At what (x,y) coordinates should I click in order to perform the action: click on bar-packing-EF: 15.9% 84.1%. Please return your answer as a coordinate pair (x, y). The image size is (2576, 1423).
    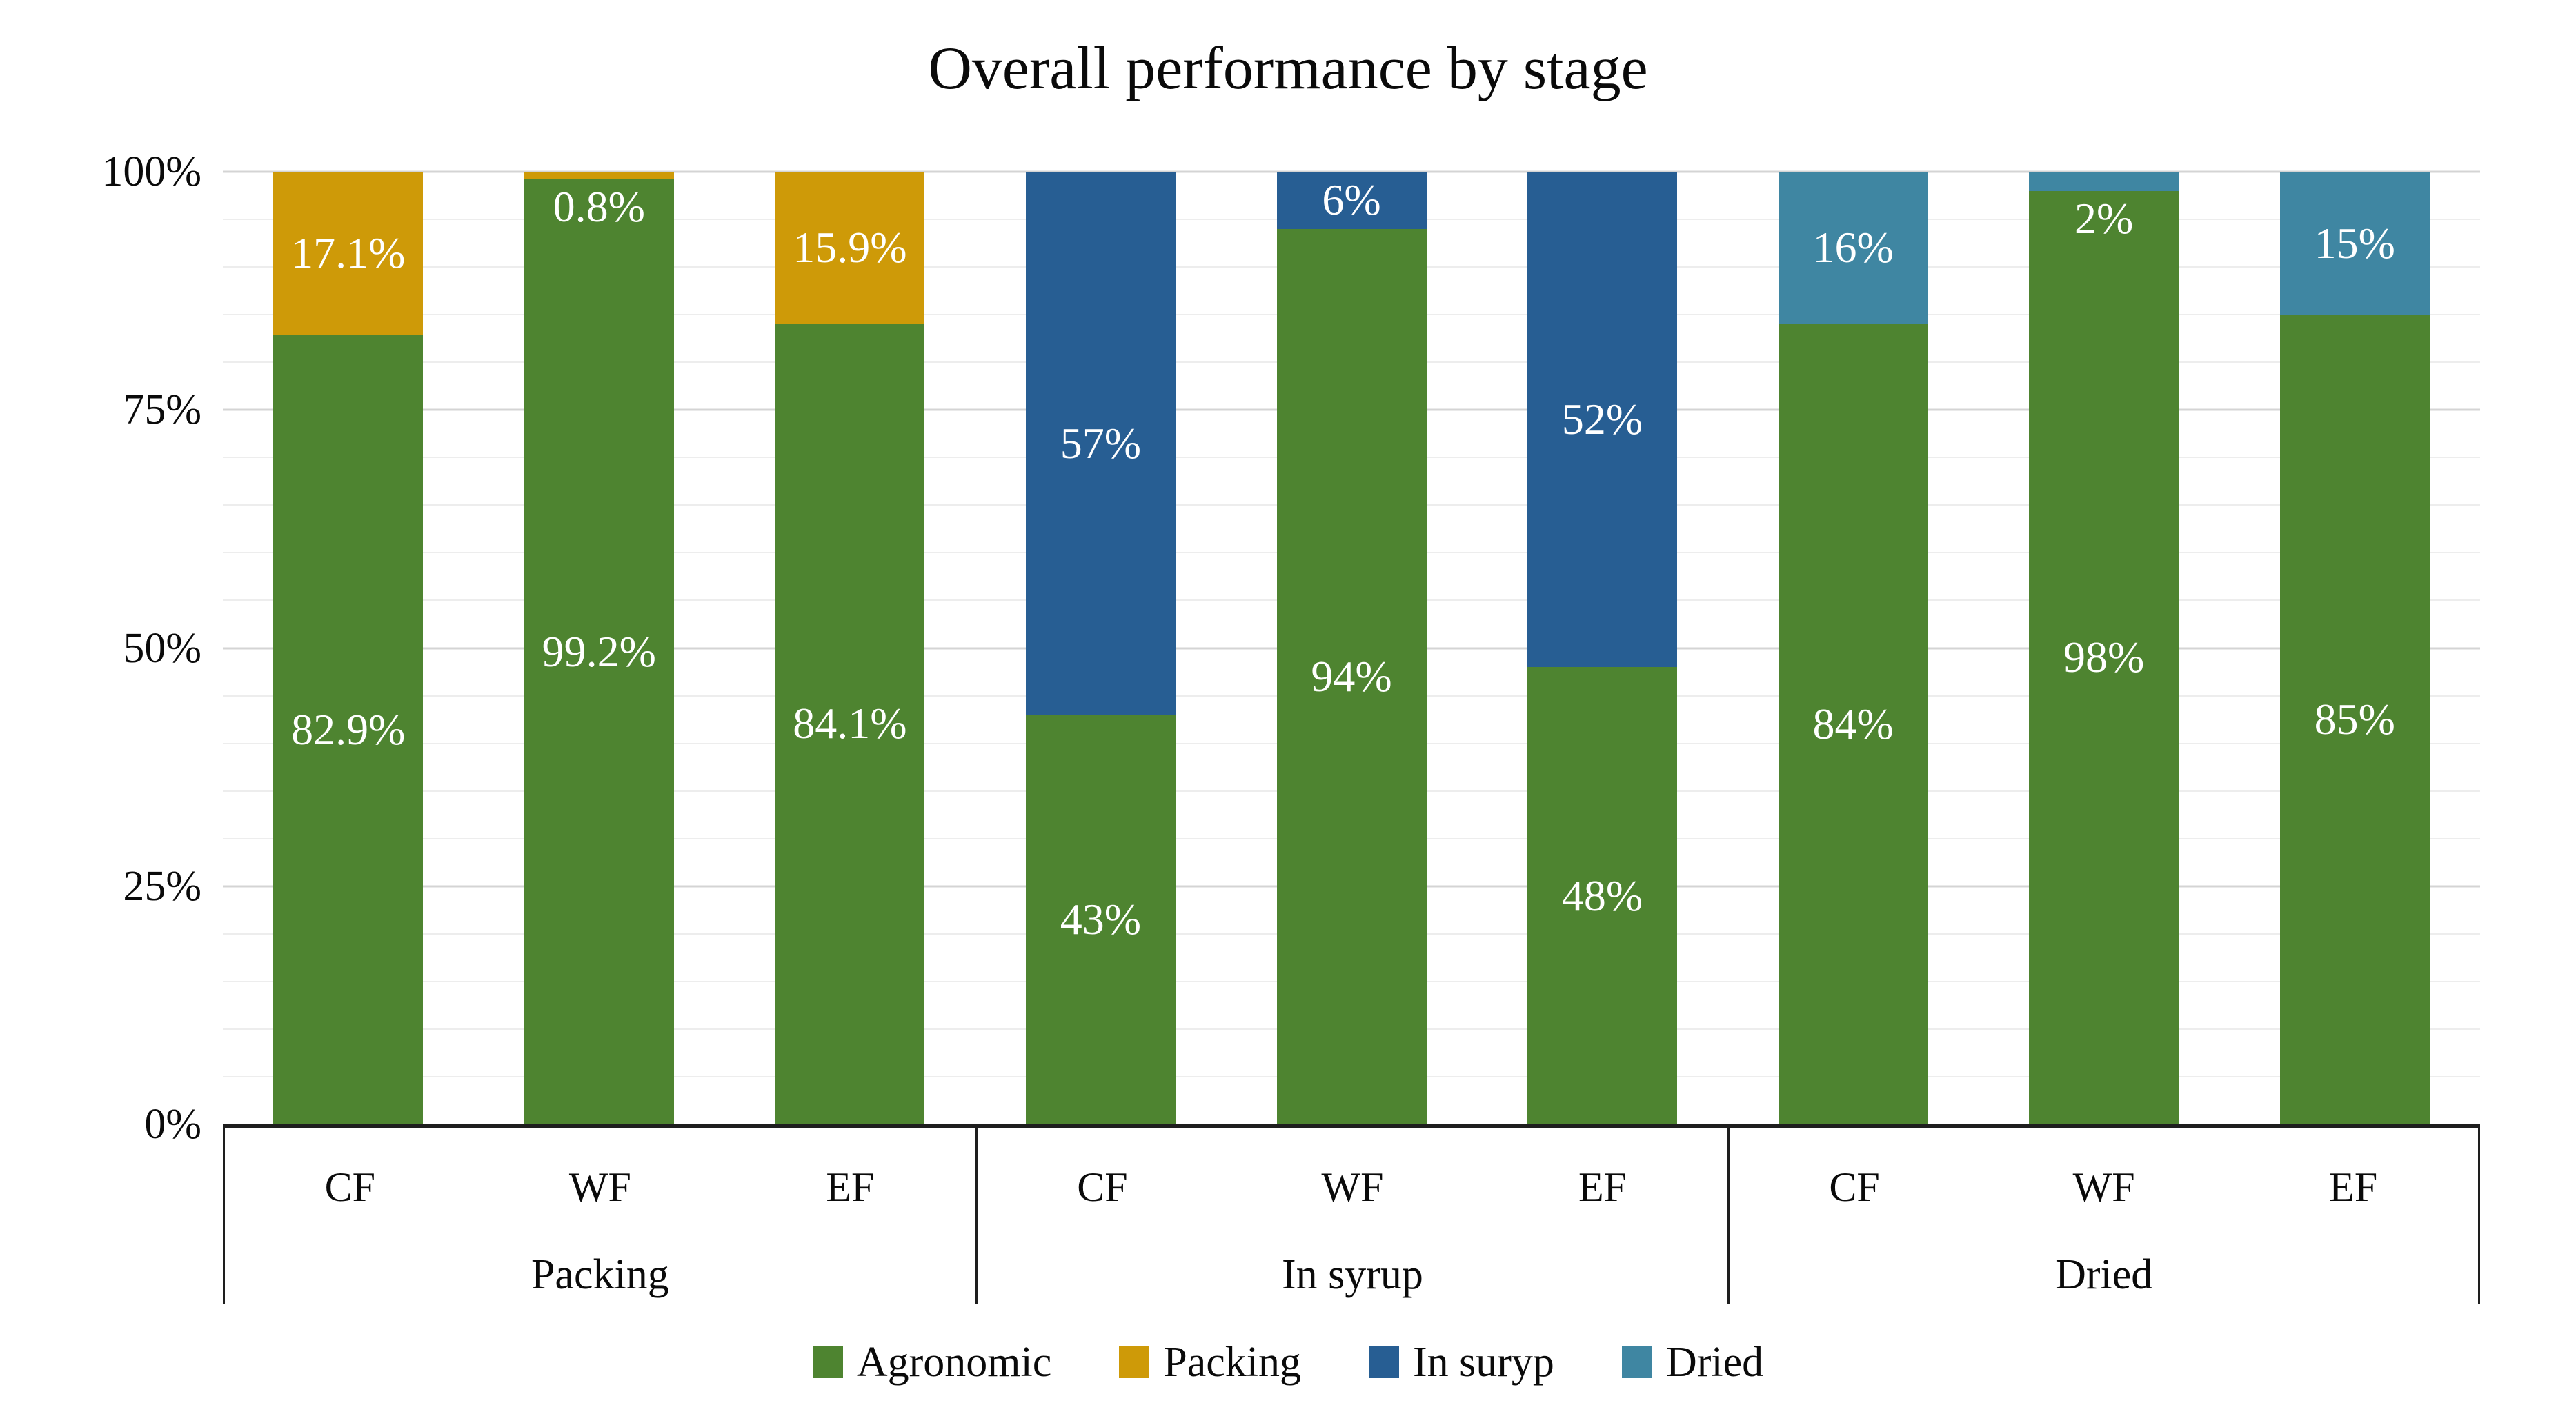
    Looking at the image, I should click on (850, 648).